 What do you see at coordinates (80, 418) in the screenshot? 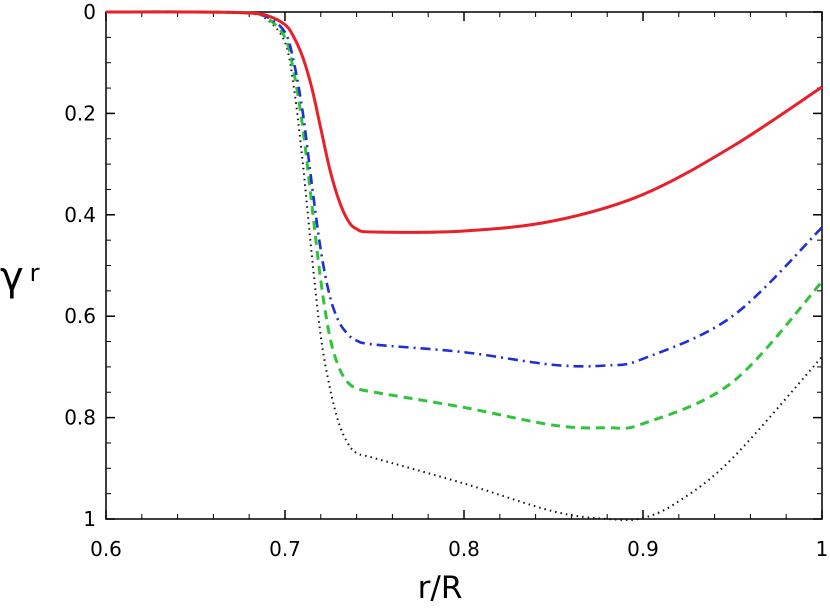
I see `y-tick-label: 0.8` at bounding box center [80, 418].